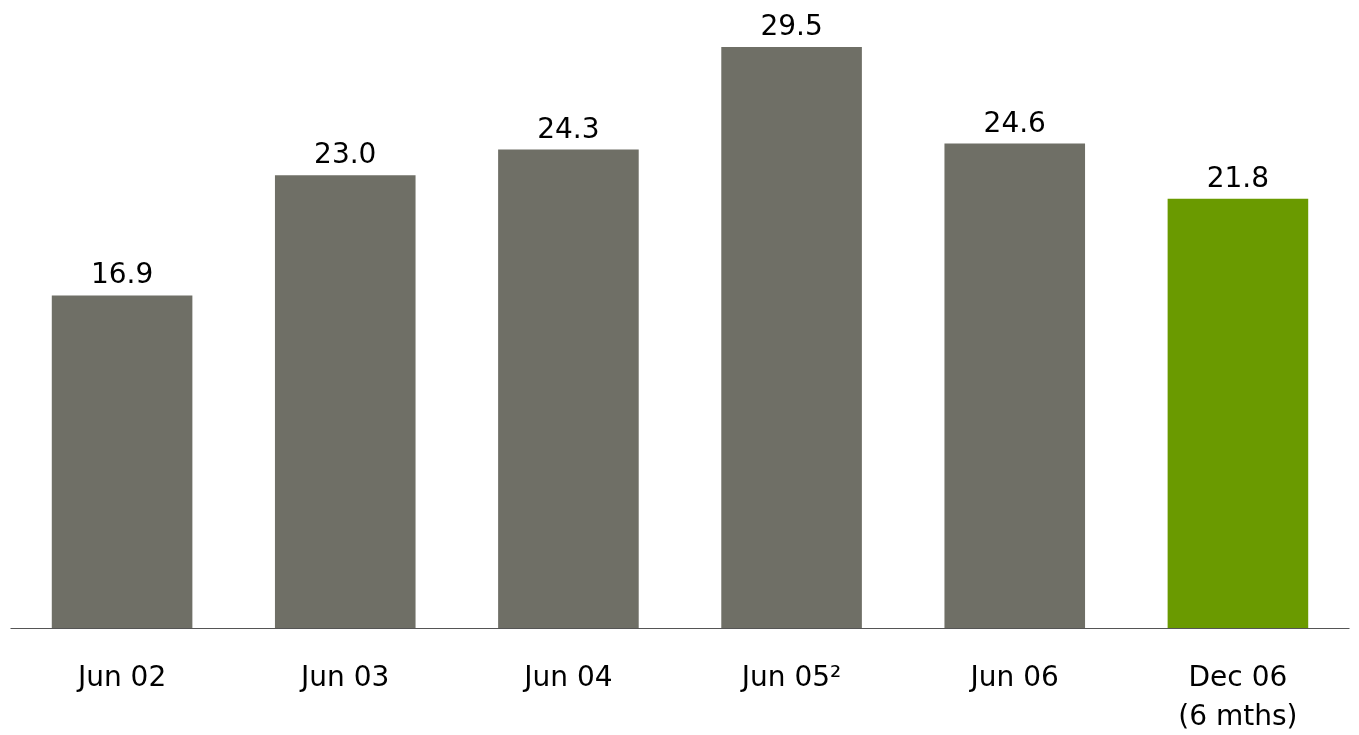  I want to click on data-label: 16.9, so click(122, 274).